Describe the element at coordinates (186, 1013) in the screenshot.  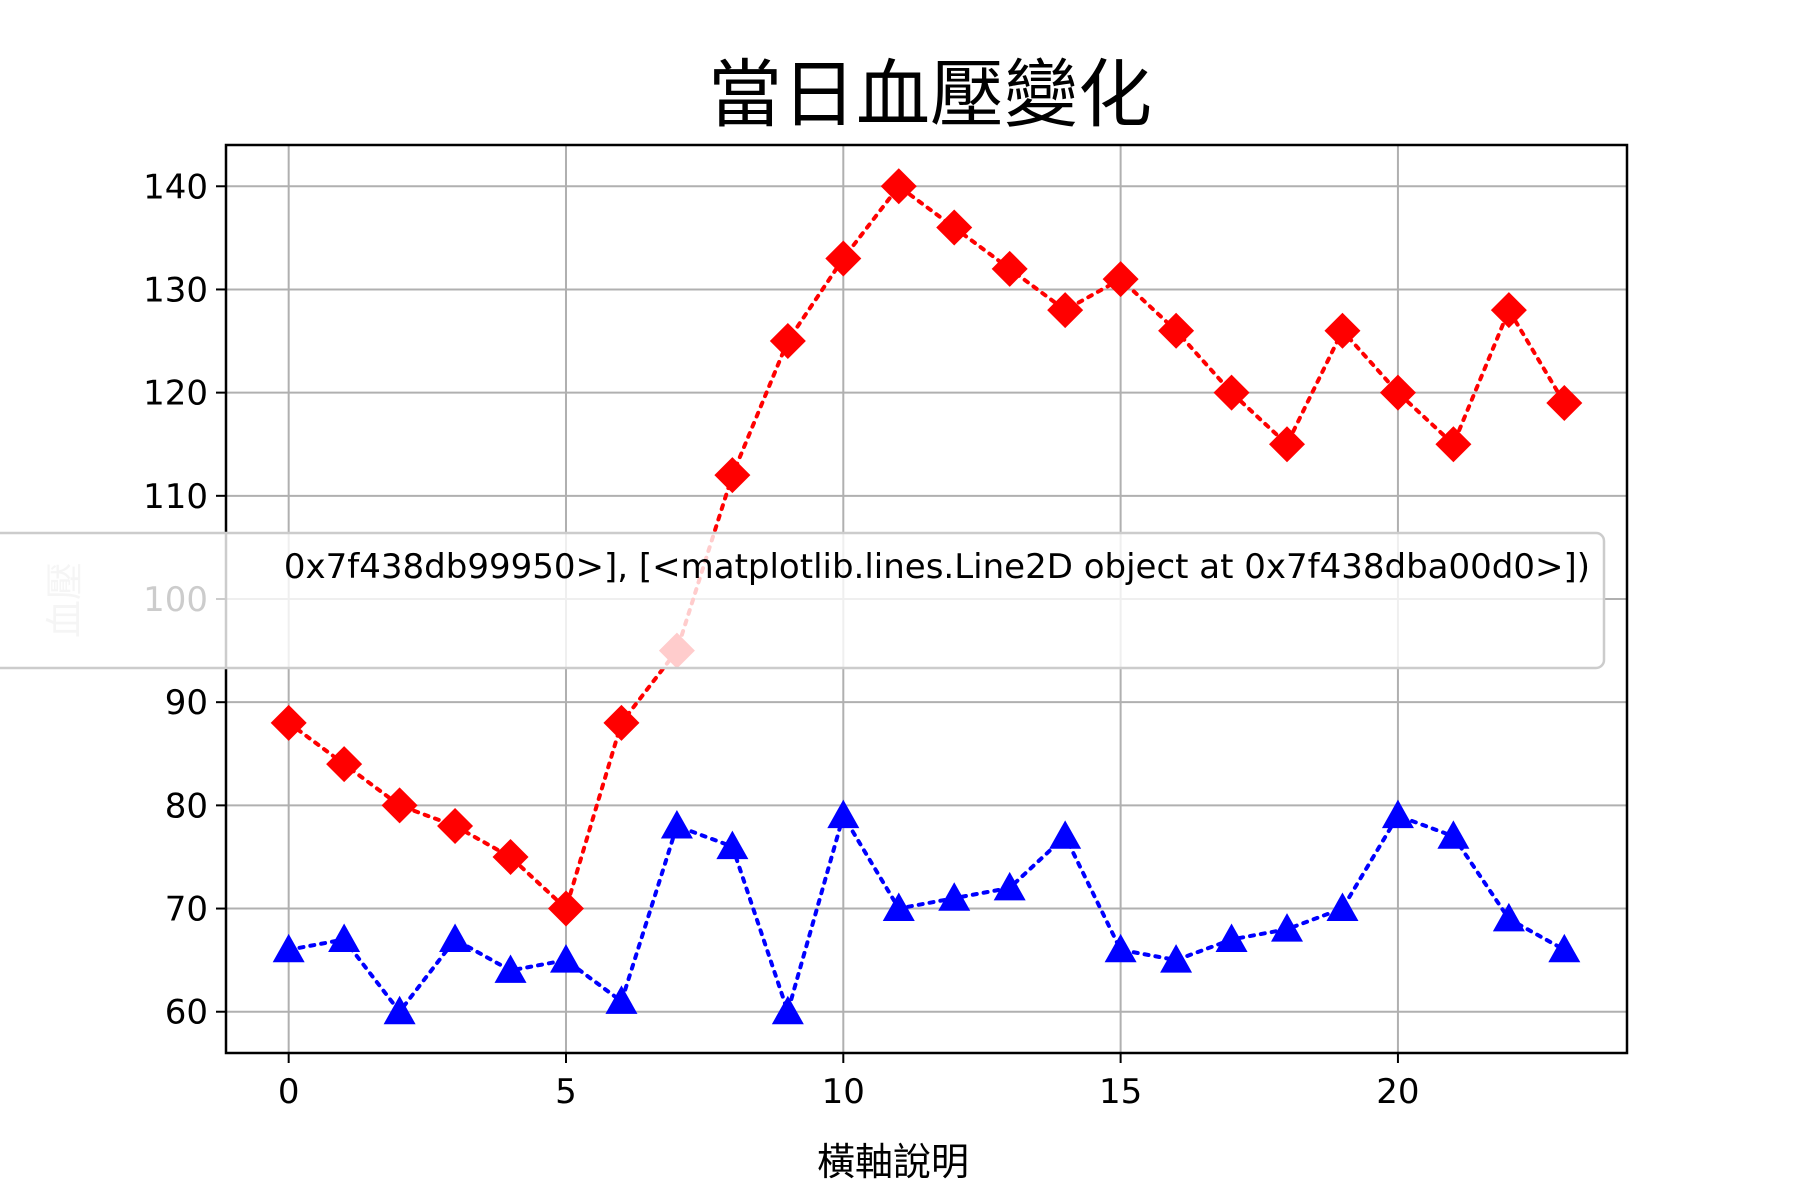
I see `y-tick-label: 60` at that location.